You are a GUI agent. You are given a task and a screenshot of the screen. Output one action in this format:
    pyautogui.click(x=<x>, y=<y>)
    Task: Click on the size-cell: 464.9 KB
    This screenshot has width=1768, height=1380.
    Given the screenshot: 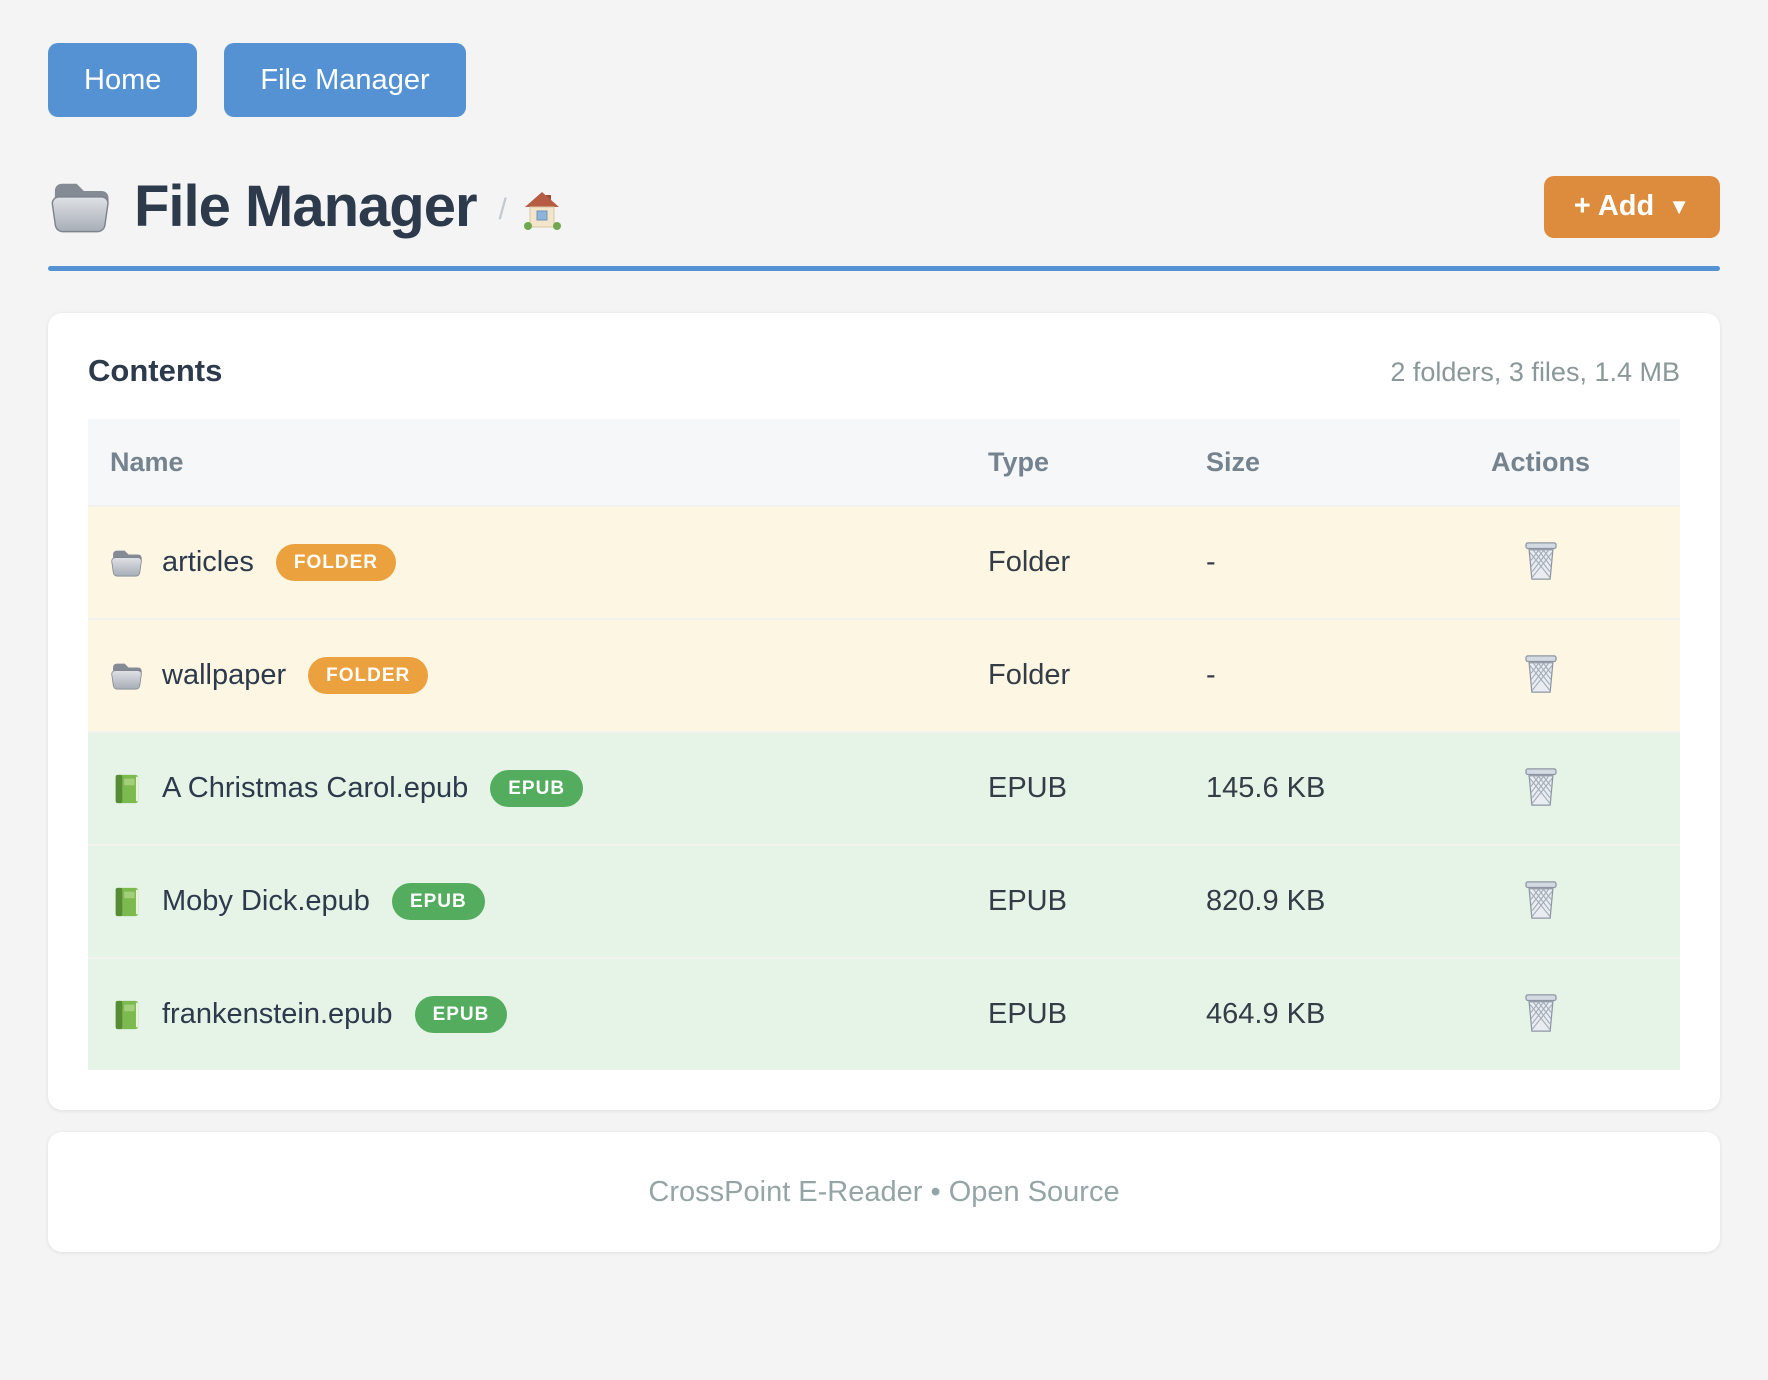 What is the action you would take?
    pyautogui.click(x=1266, y=1014)
    